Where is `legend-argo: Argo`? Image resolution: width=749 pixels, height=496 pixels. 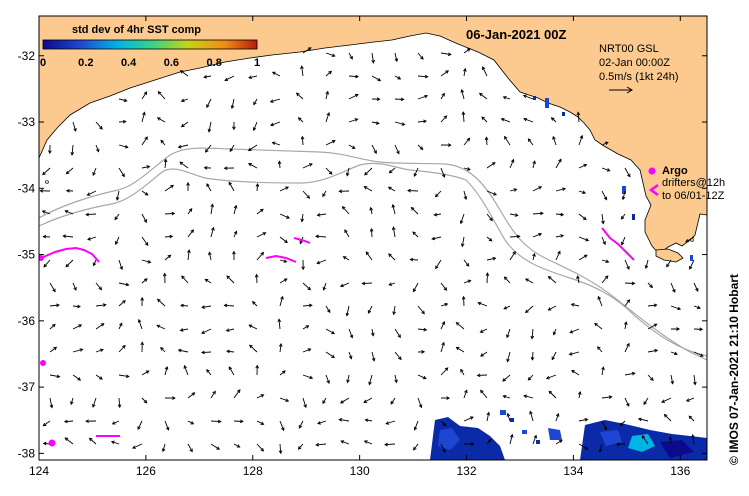
legend-argo: Argo is located at coordinates (675, 171).